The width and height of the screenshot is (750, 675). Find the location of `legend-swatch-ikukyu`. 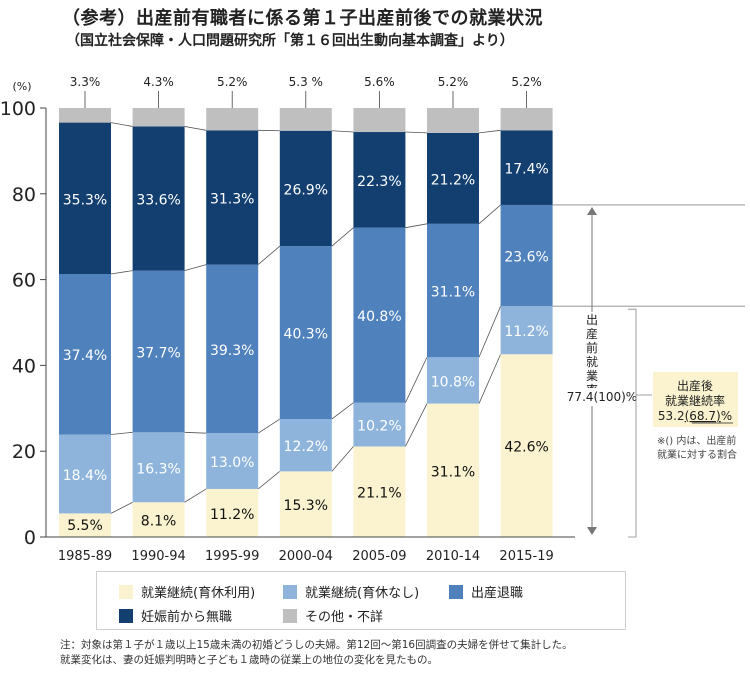

legend-swatch-ikukyu is located at coordinates (126, 591).